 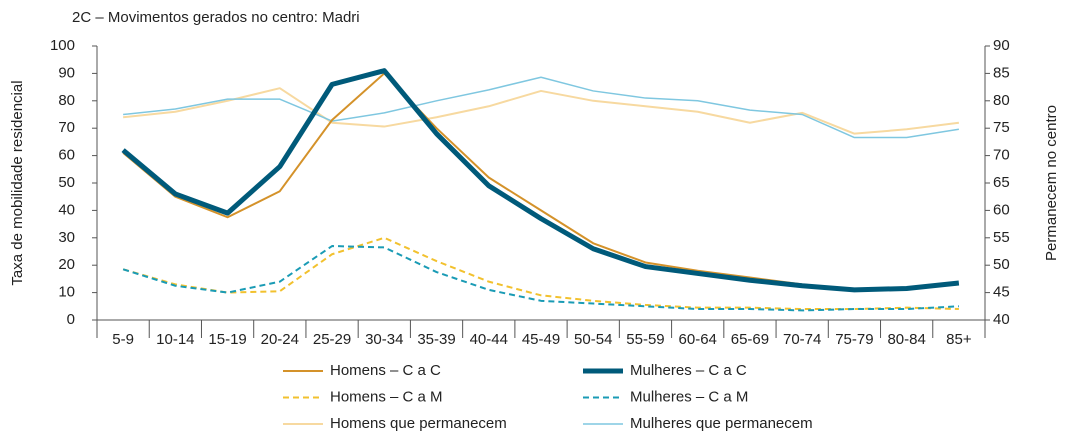 I want to click on y-tick-label: 10, so click(x=66, y=292).